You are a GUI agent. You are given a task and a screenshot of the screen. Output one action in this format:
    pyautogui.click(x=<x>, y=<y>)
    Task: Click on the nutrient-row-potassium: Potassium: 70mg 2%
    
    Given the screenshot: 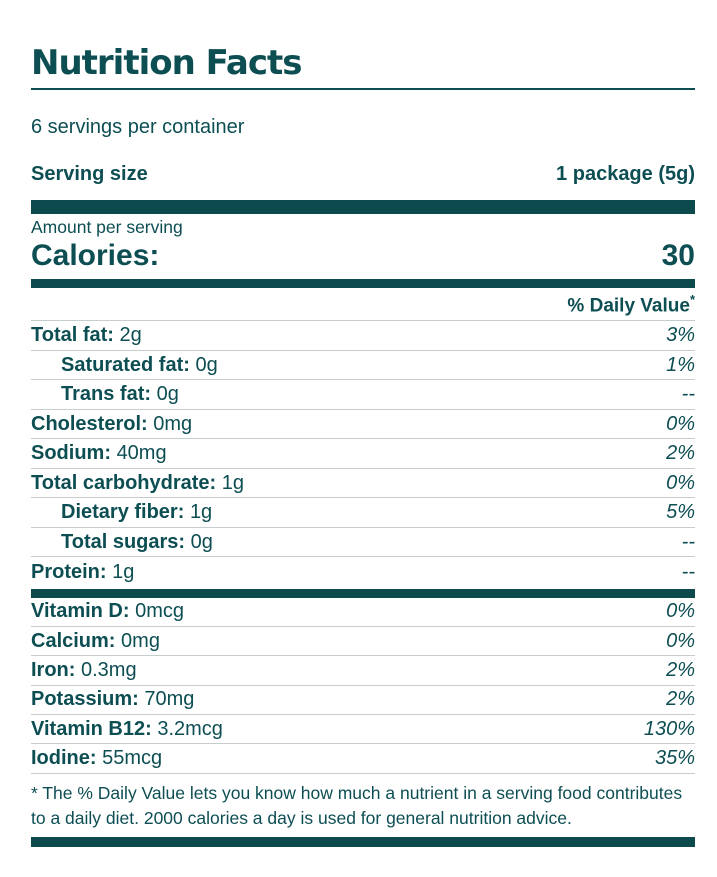 What is the action you would take?
    pyautogui.click(x=363, y=701)
    